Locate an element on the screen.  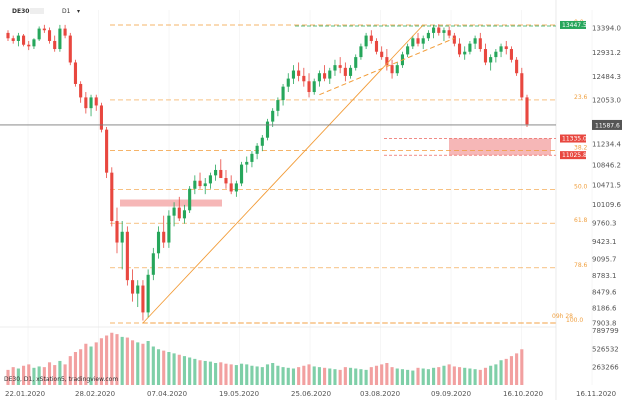
price-tick-label: 9760.3 is located at coordinates (604, 224).